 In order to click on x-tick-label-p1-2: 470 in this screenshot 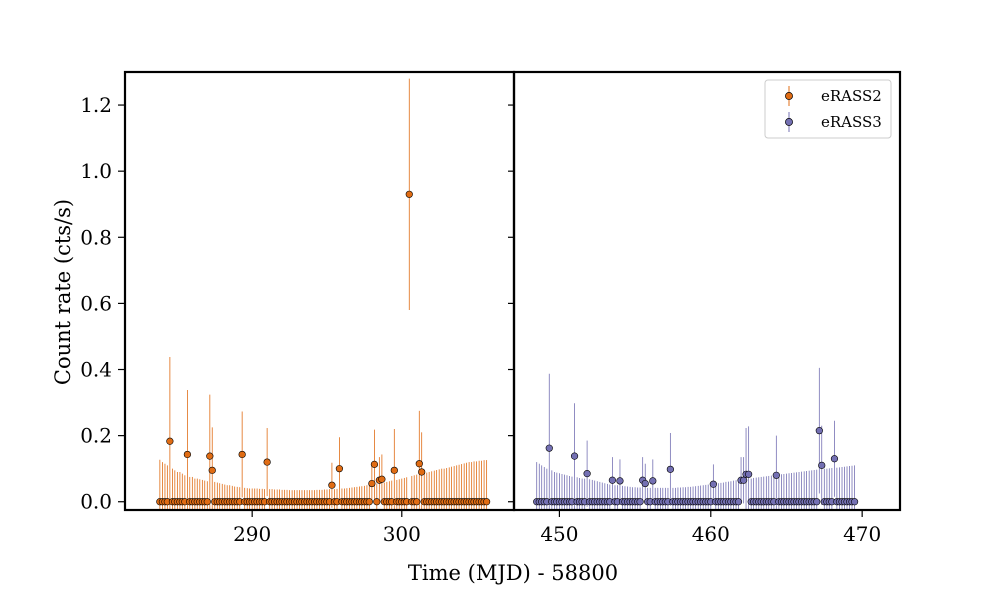, I will do `click(862, 534)`.